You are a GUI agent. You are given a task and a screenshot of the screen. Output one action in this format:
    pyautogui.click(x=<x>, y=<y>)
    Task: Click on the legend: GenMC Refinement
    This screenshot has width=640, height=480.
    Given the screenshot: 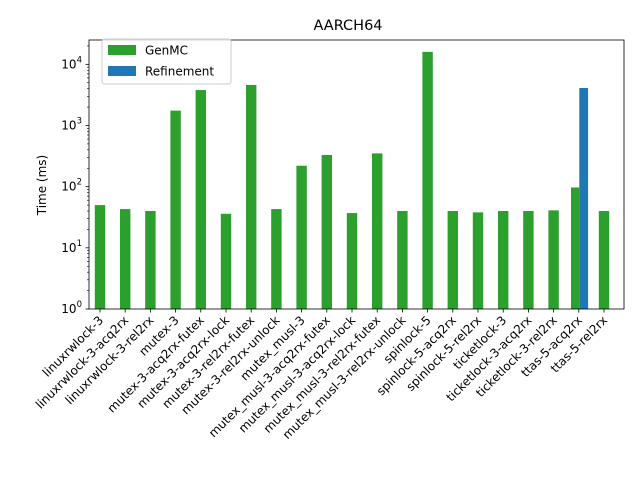 What is the action you would take?
    pyautogui.click(x=166, y=61)
    